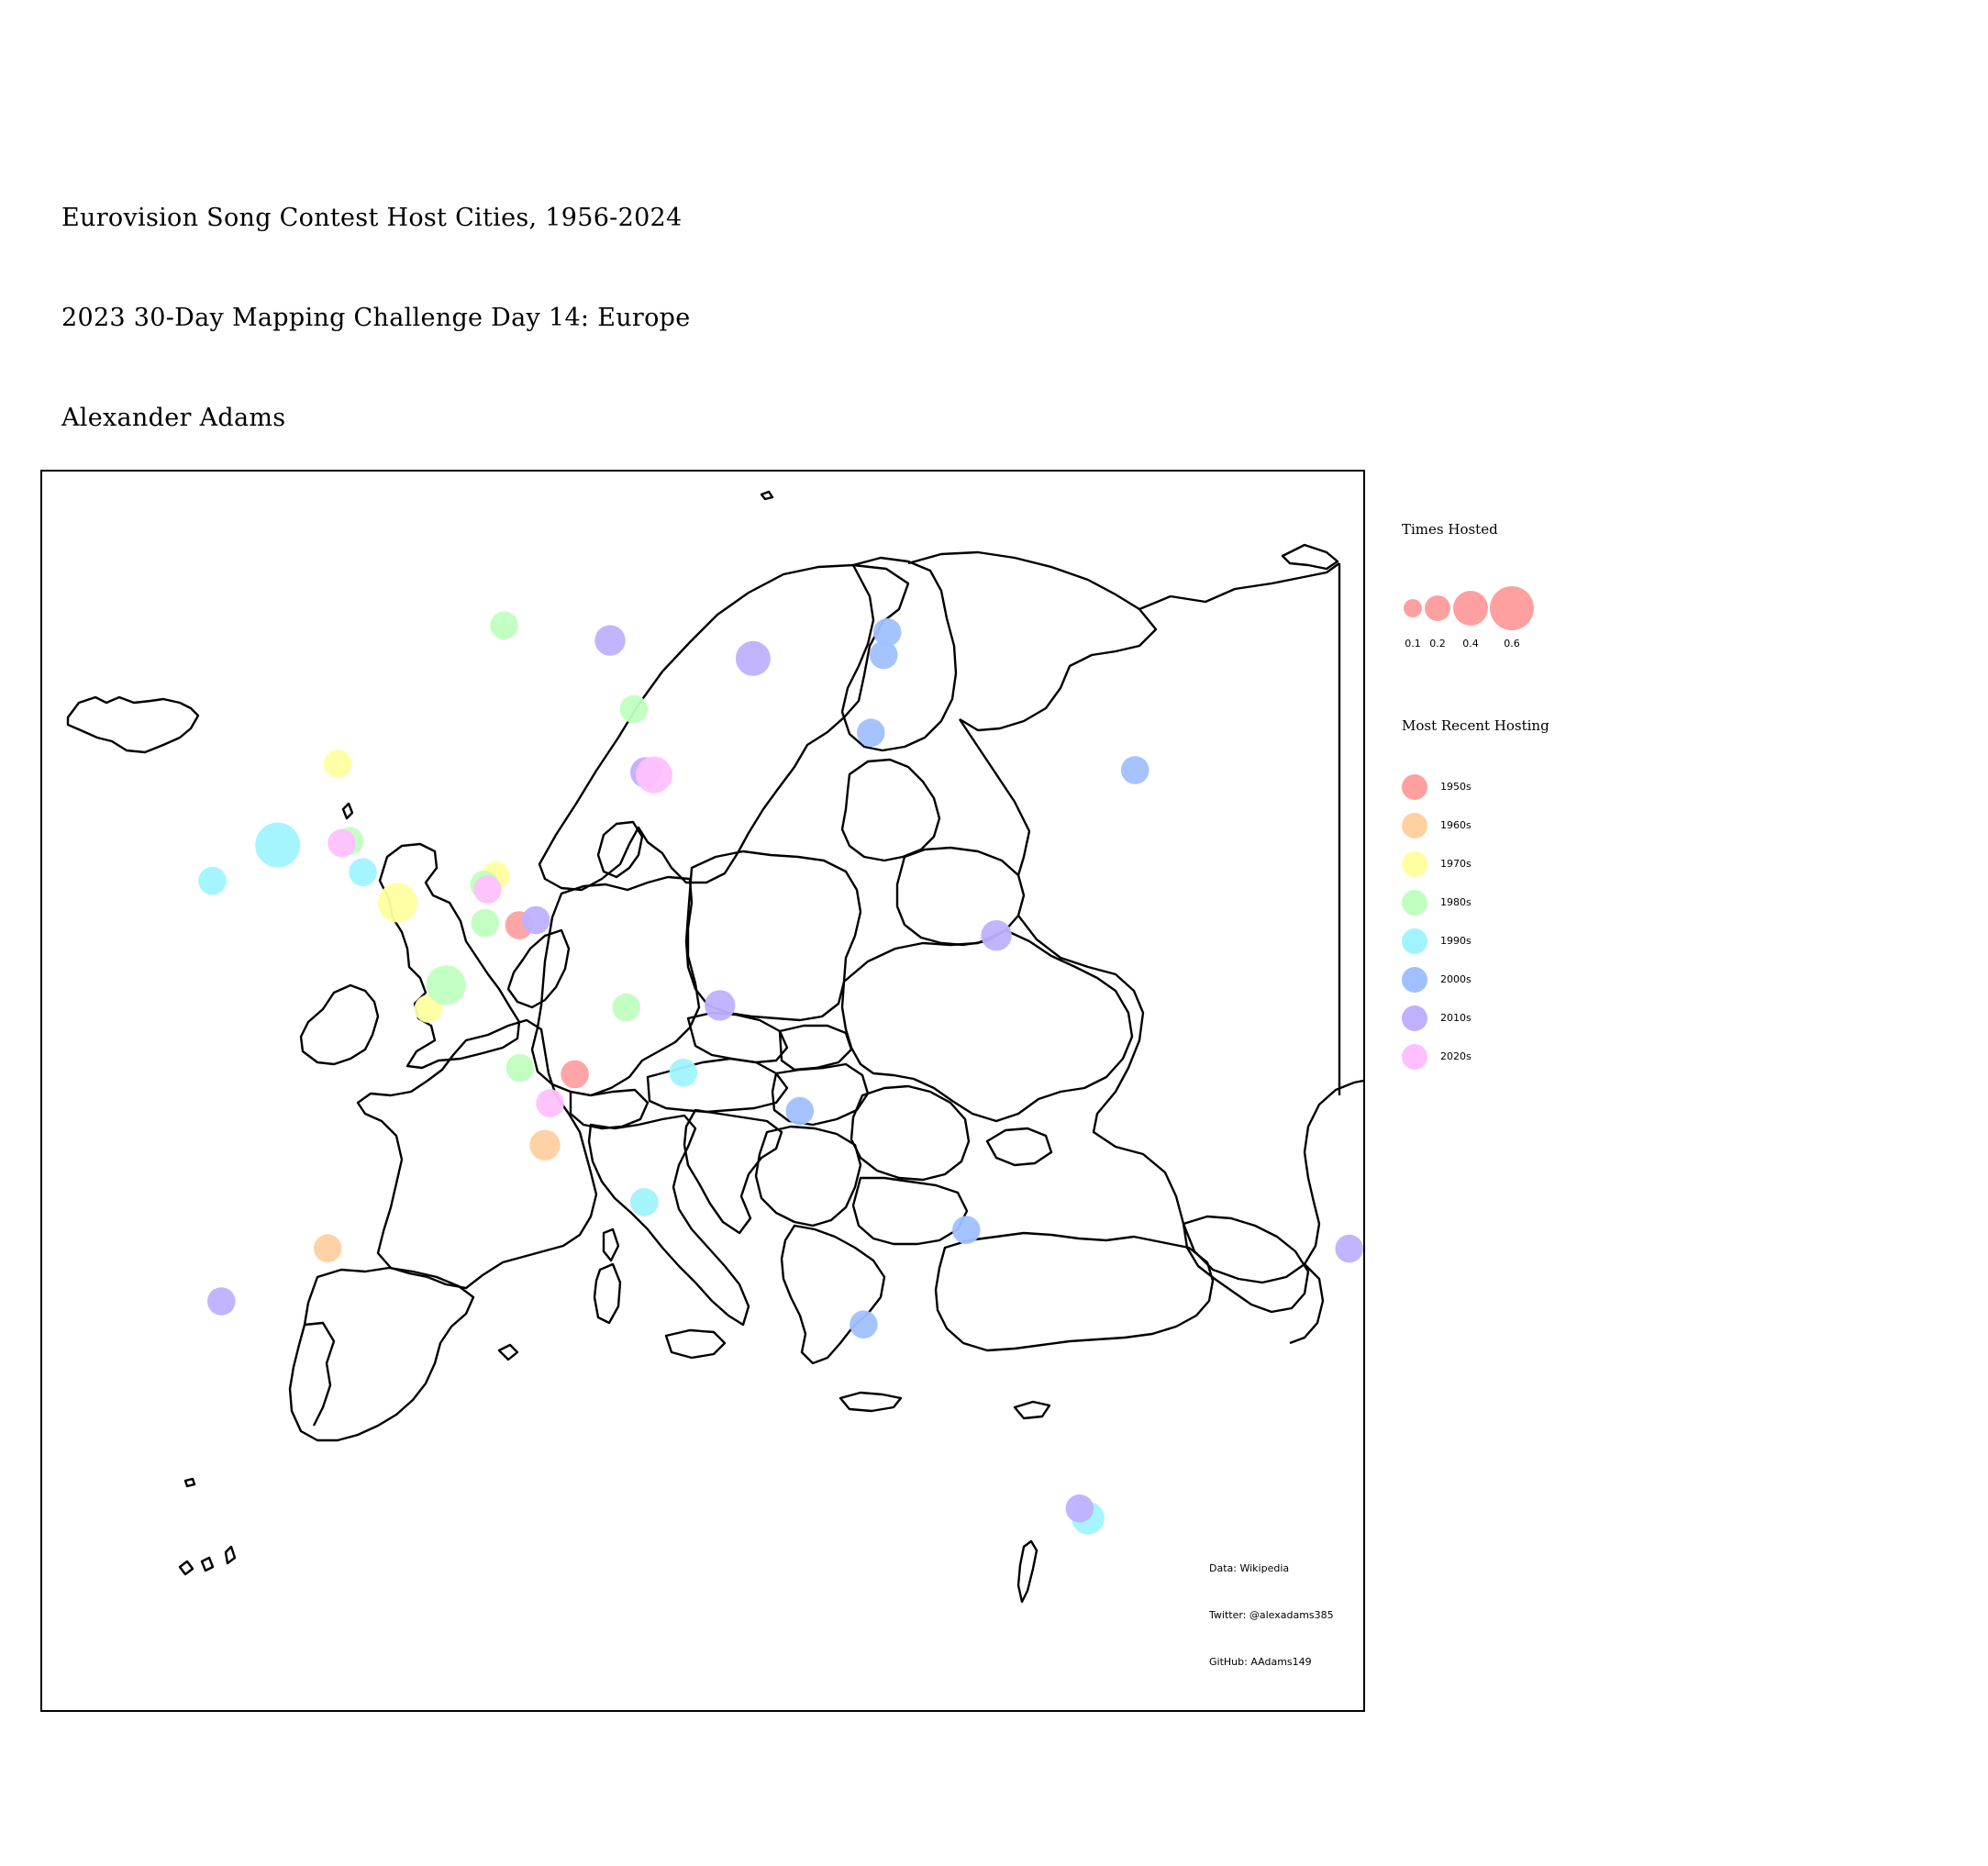 This screenshot has height=1866, width=1988. I want to click on legend-size-circle-0.4, so click(1470, 608).